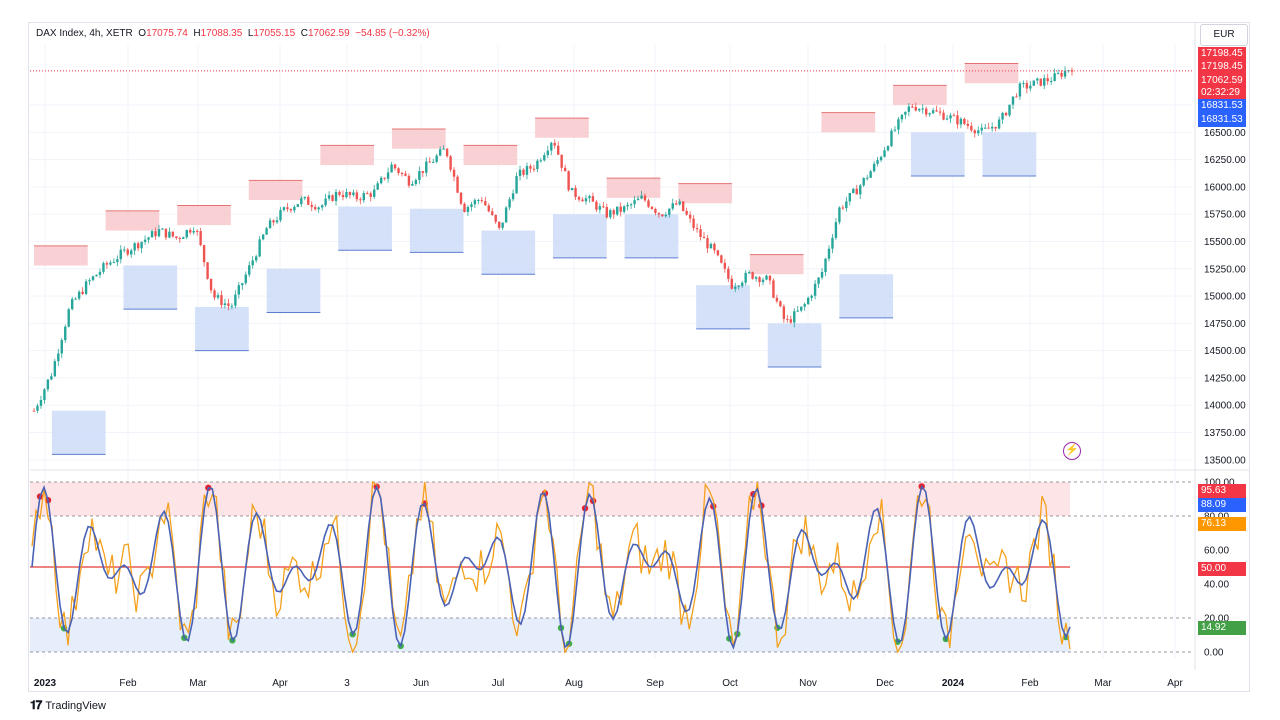  I want to click on price-tick-label: 14250.00, so click(1225, 378).